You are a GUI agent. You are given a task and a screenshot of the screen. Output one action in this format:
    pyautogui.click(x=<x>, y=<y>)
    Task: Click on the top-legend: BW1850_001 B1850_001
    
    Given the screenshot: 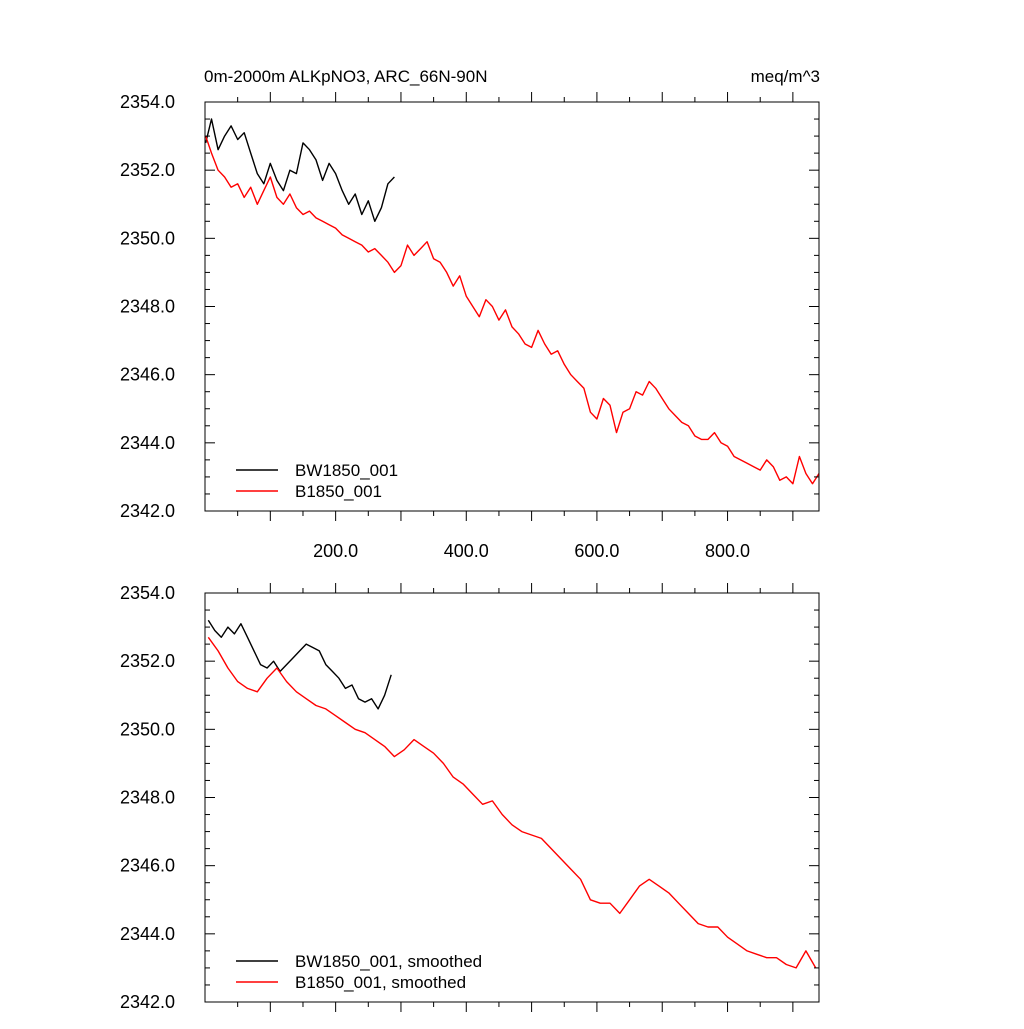 What is the action you would take?
    pyautogui.click(x=317, y=481)
    